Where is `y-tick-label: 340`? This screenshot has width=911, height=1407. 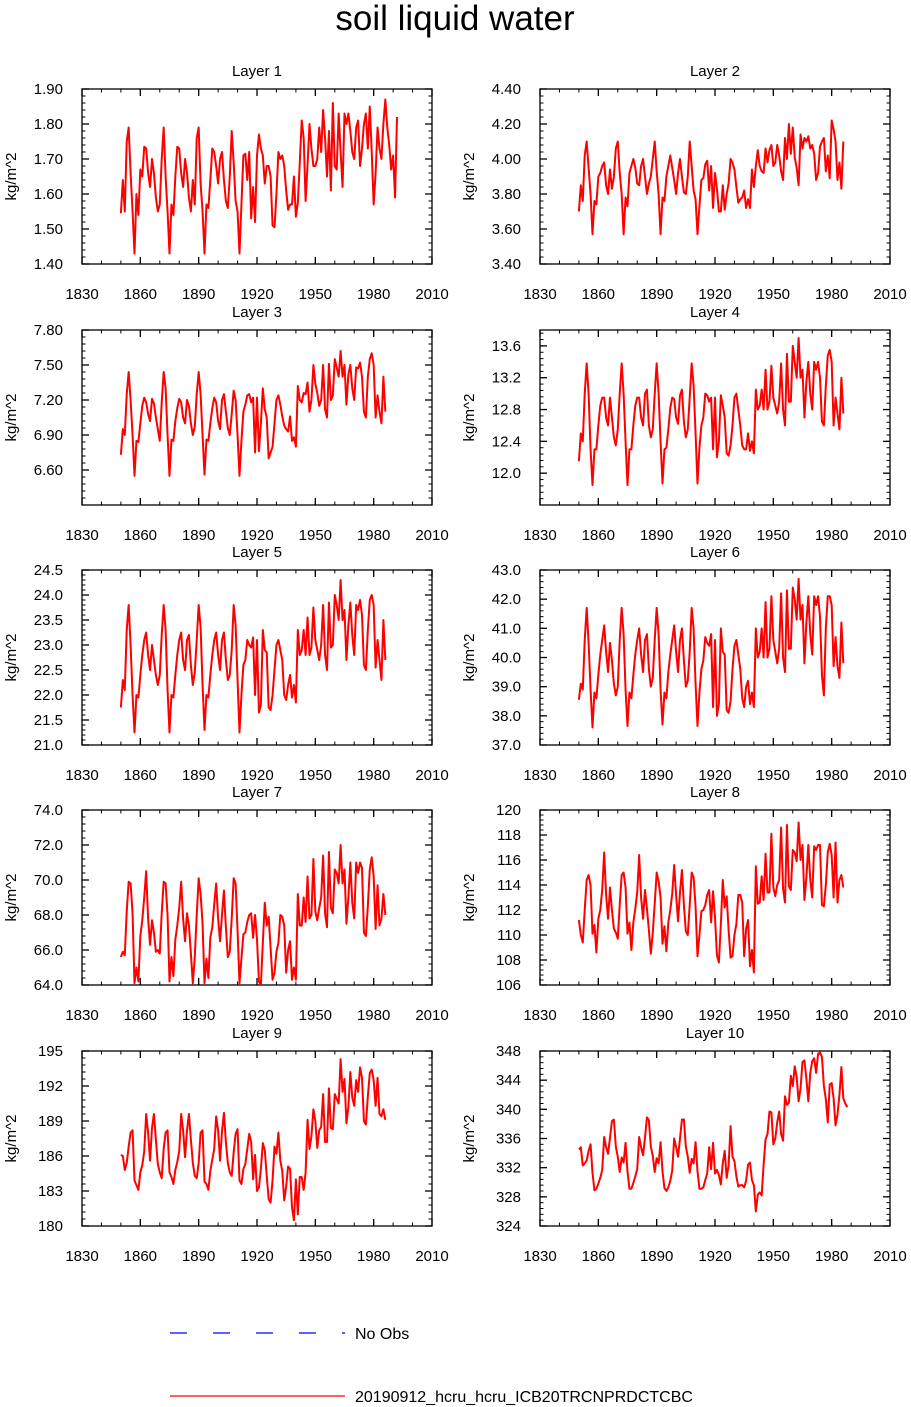 y-tick-label: 340 is located at coordinates (508, 1109).